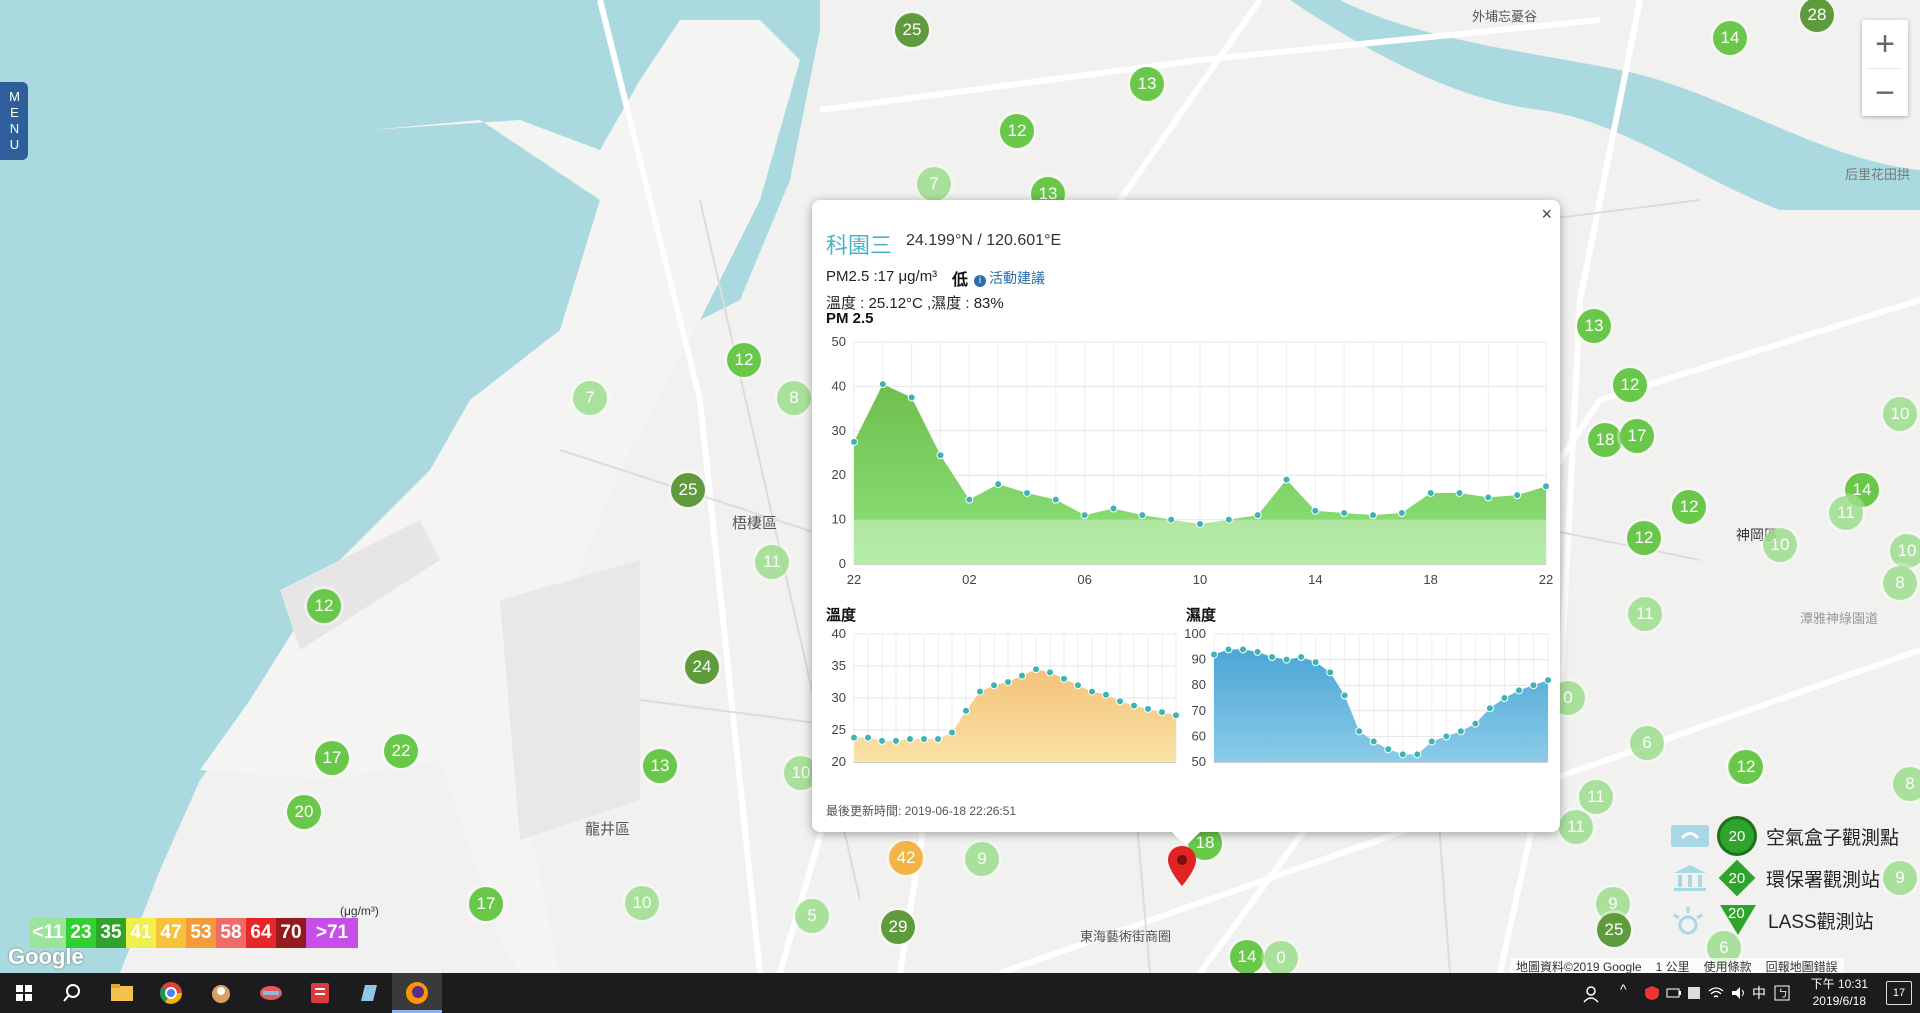 This screenshot has width=1920, height=1013. Describe the element at coordinates (1605, 440) in the screenshot. I see `station-marker: 18` at that location.